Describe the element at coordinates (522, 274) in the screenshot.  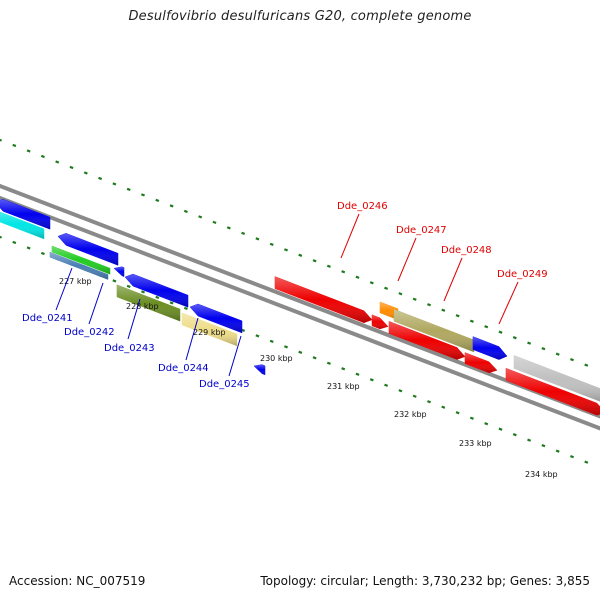
I see `gene-label: Dde_0249` at that location.